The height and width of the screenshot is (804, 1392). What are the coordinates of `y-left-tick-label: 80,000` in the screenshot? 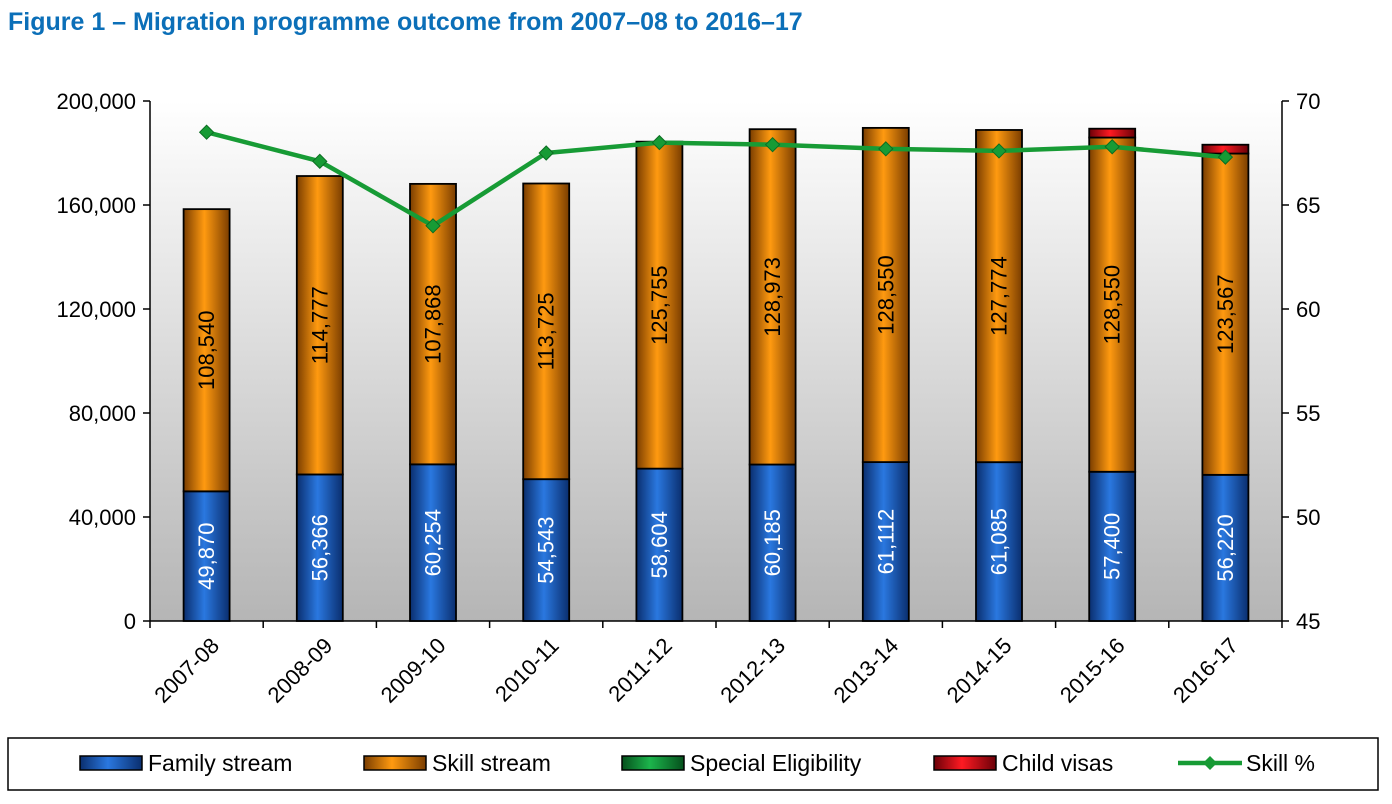 It's located at (102, 413).